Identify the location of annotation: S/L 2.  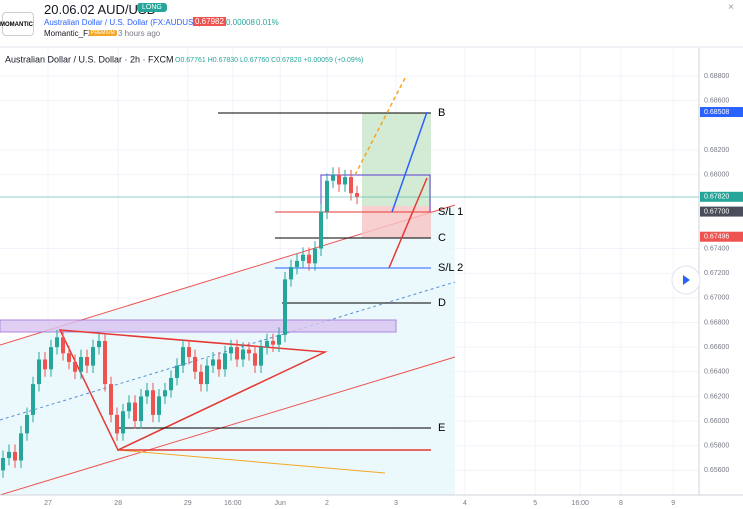
(450, 268).